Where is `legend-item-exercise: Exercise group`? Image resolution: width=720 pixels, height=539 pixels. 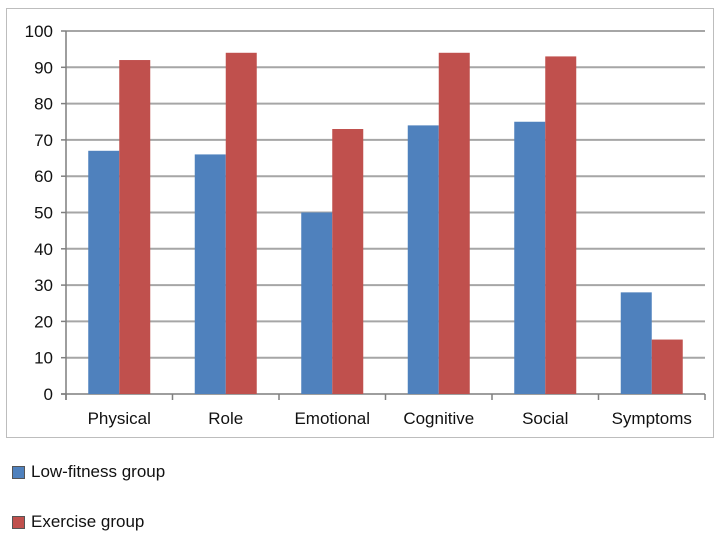 legend-item-exercise: Exercise group is located at coordinates (78, 522).